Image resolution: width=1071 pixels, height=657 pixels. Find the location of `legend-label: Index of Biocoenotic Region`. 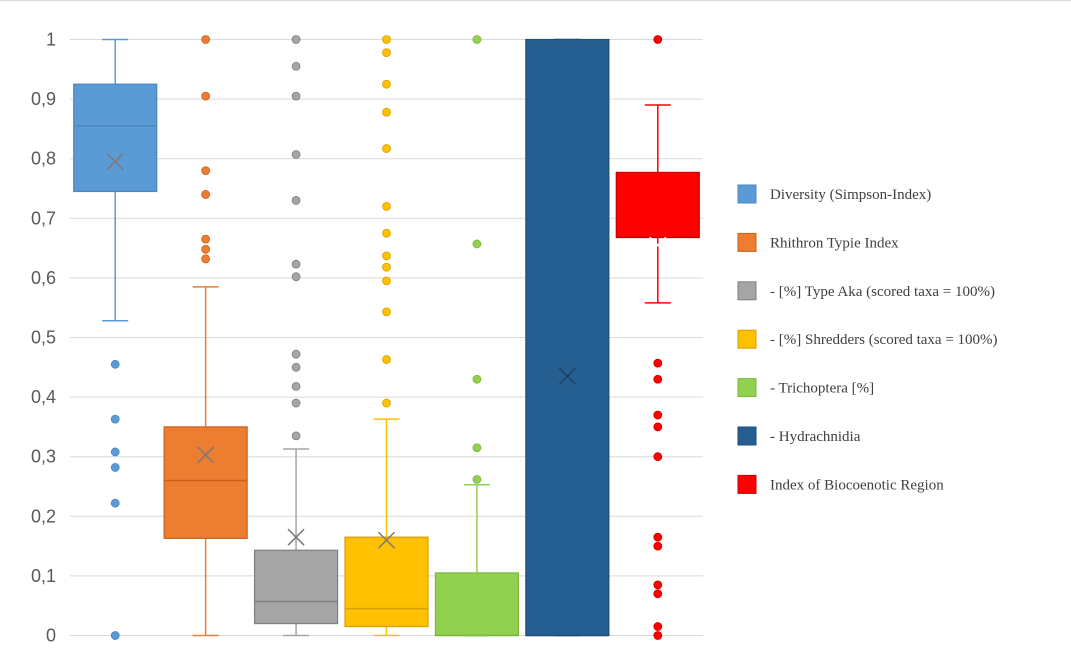

legend-label: Index of Biocoenotic Region is located at coordinates (857, 485).